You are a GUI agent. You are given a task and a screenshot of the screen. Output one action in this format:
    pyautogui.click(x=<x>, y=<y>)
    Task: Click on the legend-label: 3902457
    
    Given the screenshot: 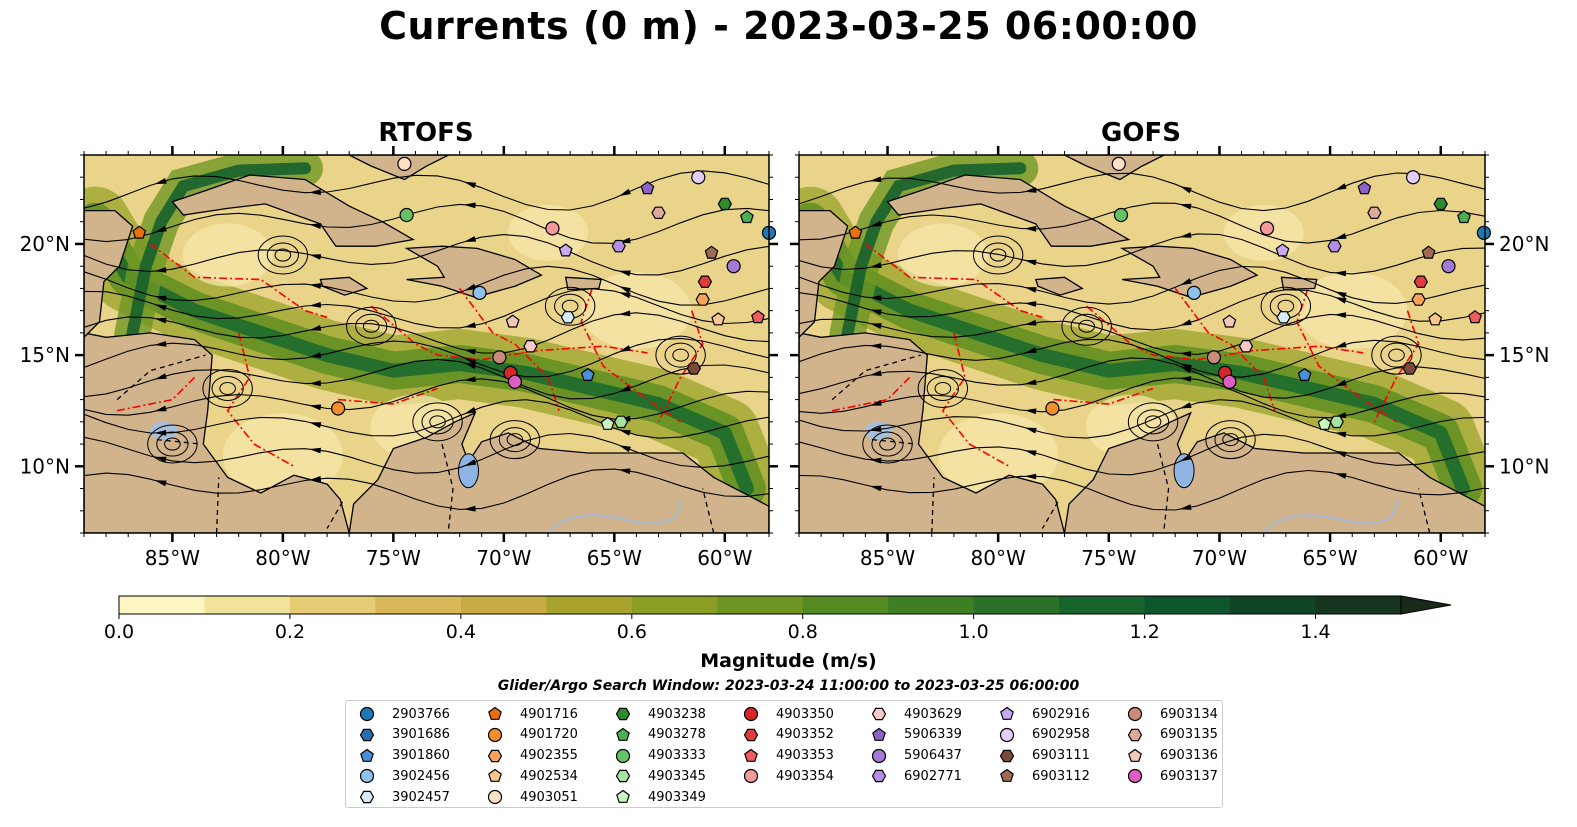 What is the action you would take?
    pyautogui.click(x=421, y=797)
    